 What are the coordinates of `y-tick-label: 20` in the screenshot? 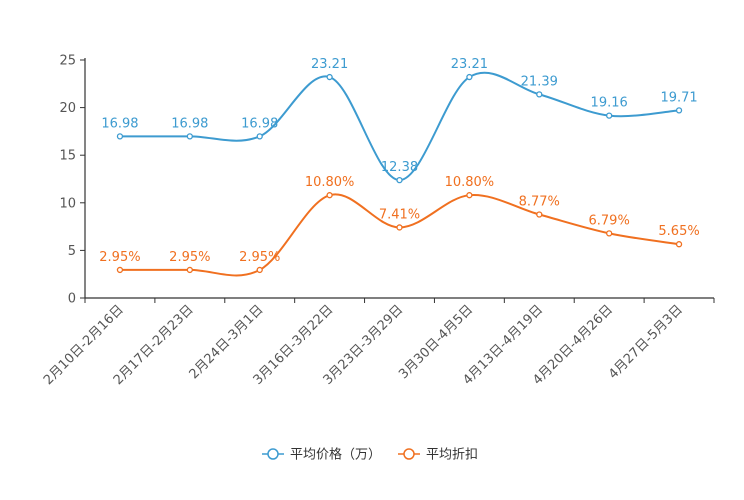 It's located at (67, 108).